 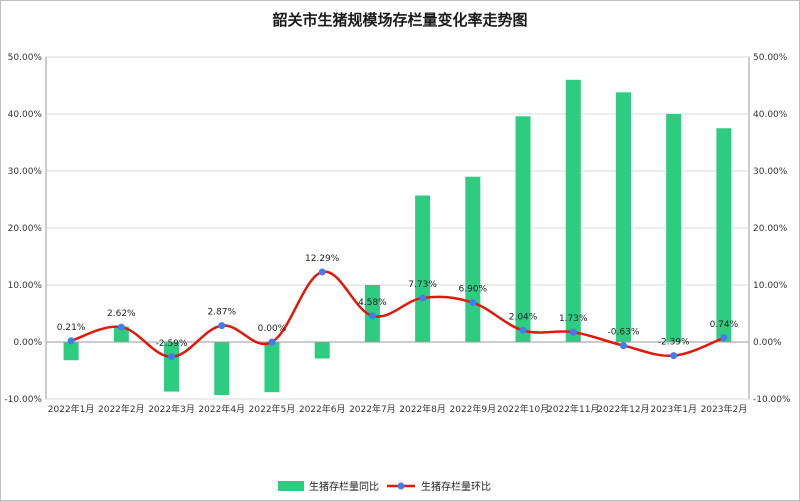 What do you see at coordinates (674, 343) in the screenshot?
I see `data-label-mom: -2.39%` at bounding box center [674, 343].